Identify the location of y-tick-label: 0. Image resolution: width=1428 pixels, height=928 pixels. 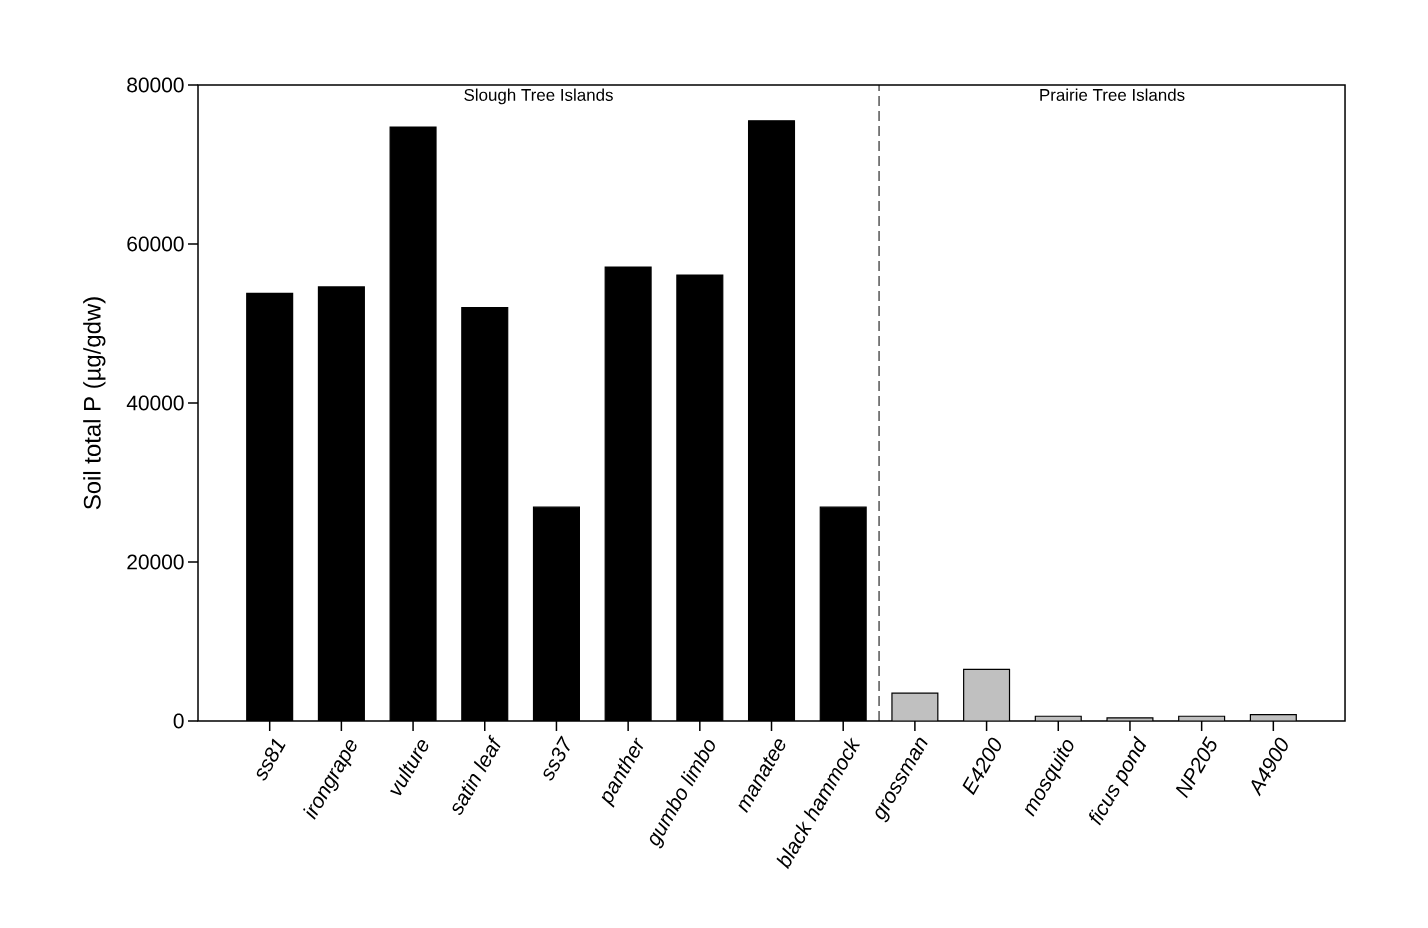
(178, 721).